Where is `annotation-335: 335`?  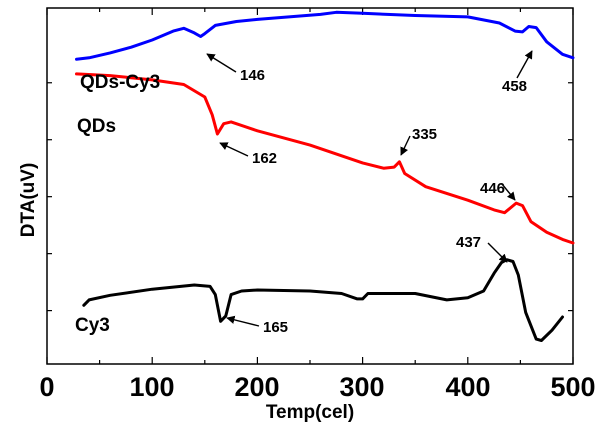
annotation-335: 335 is located at coordinates (424, 134).